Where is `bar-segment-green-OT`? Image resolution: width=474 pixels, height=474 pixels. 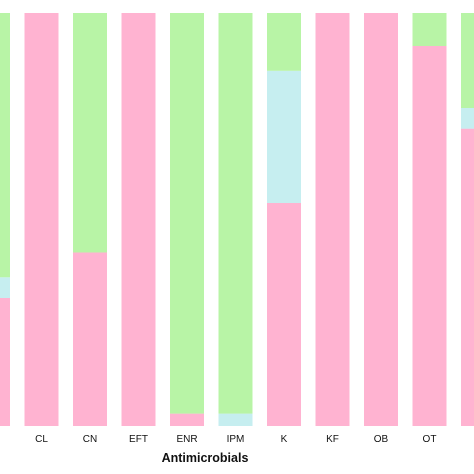
bar-segment-green-OT is located at coordinates (429, 29).